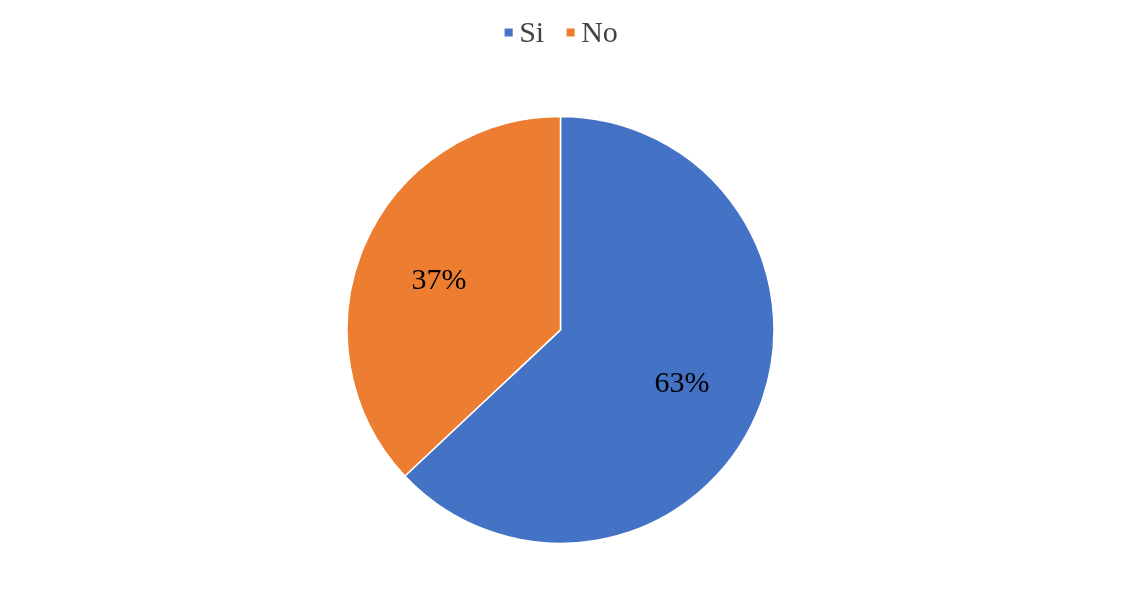  What do you see at coordinates (532, 32) in the screenshot?
I see `legend-label: Si` at bounding box center [532, 32].